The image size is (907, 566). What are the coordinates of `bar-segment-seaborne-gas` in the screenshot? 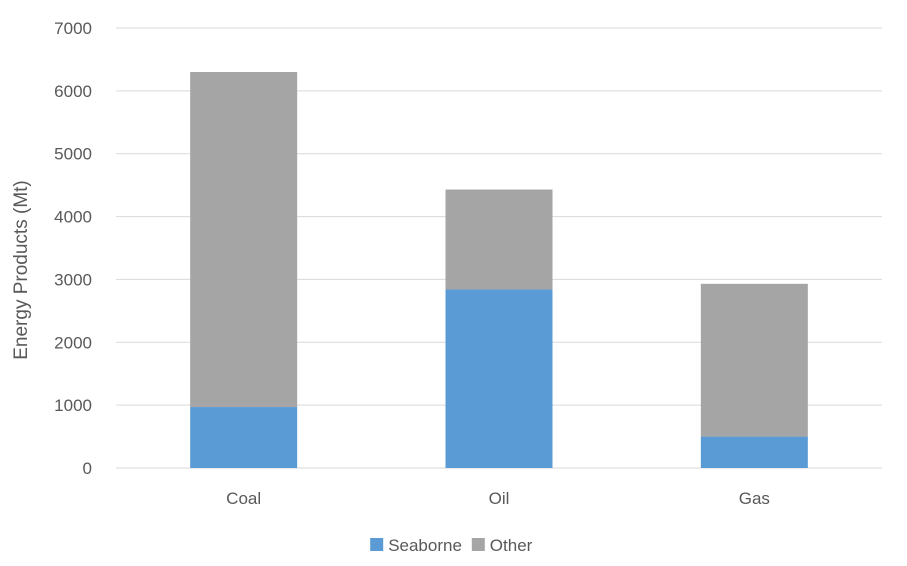 It's located at (754, 452).